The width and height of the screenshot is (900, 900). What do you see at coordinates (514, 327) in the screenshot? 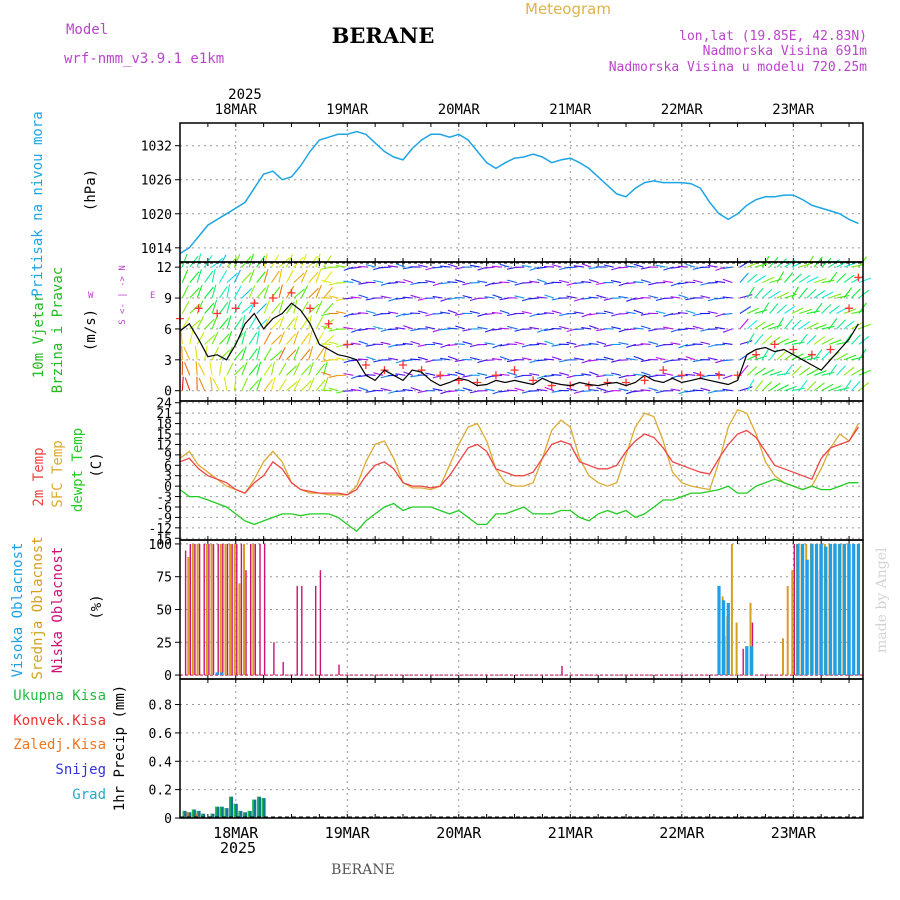
I see `panel-wind: 0 3 6 9 12` at bounding box center [514, 327].